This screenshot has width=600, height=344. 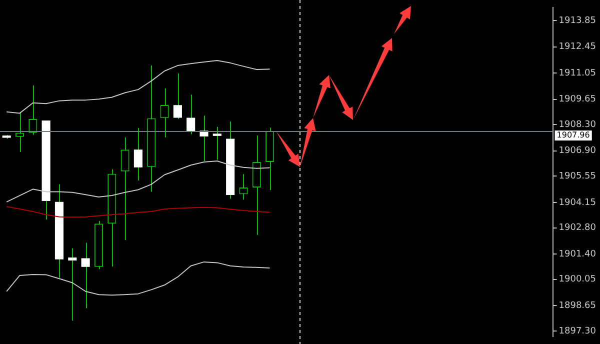 I want to click on y-tick-label: 1911.05, so click(x=577, y=73).